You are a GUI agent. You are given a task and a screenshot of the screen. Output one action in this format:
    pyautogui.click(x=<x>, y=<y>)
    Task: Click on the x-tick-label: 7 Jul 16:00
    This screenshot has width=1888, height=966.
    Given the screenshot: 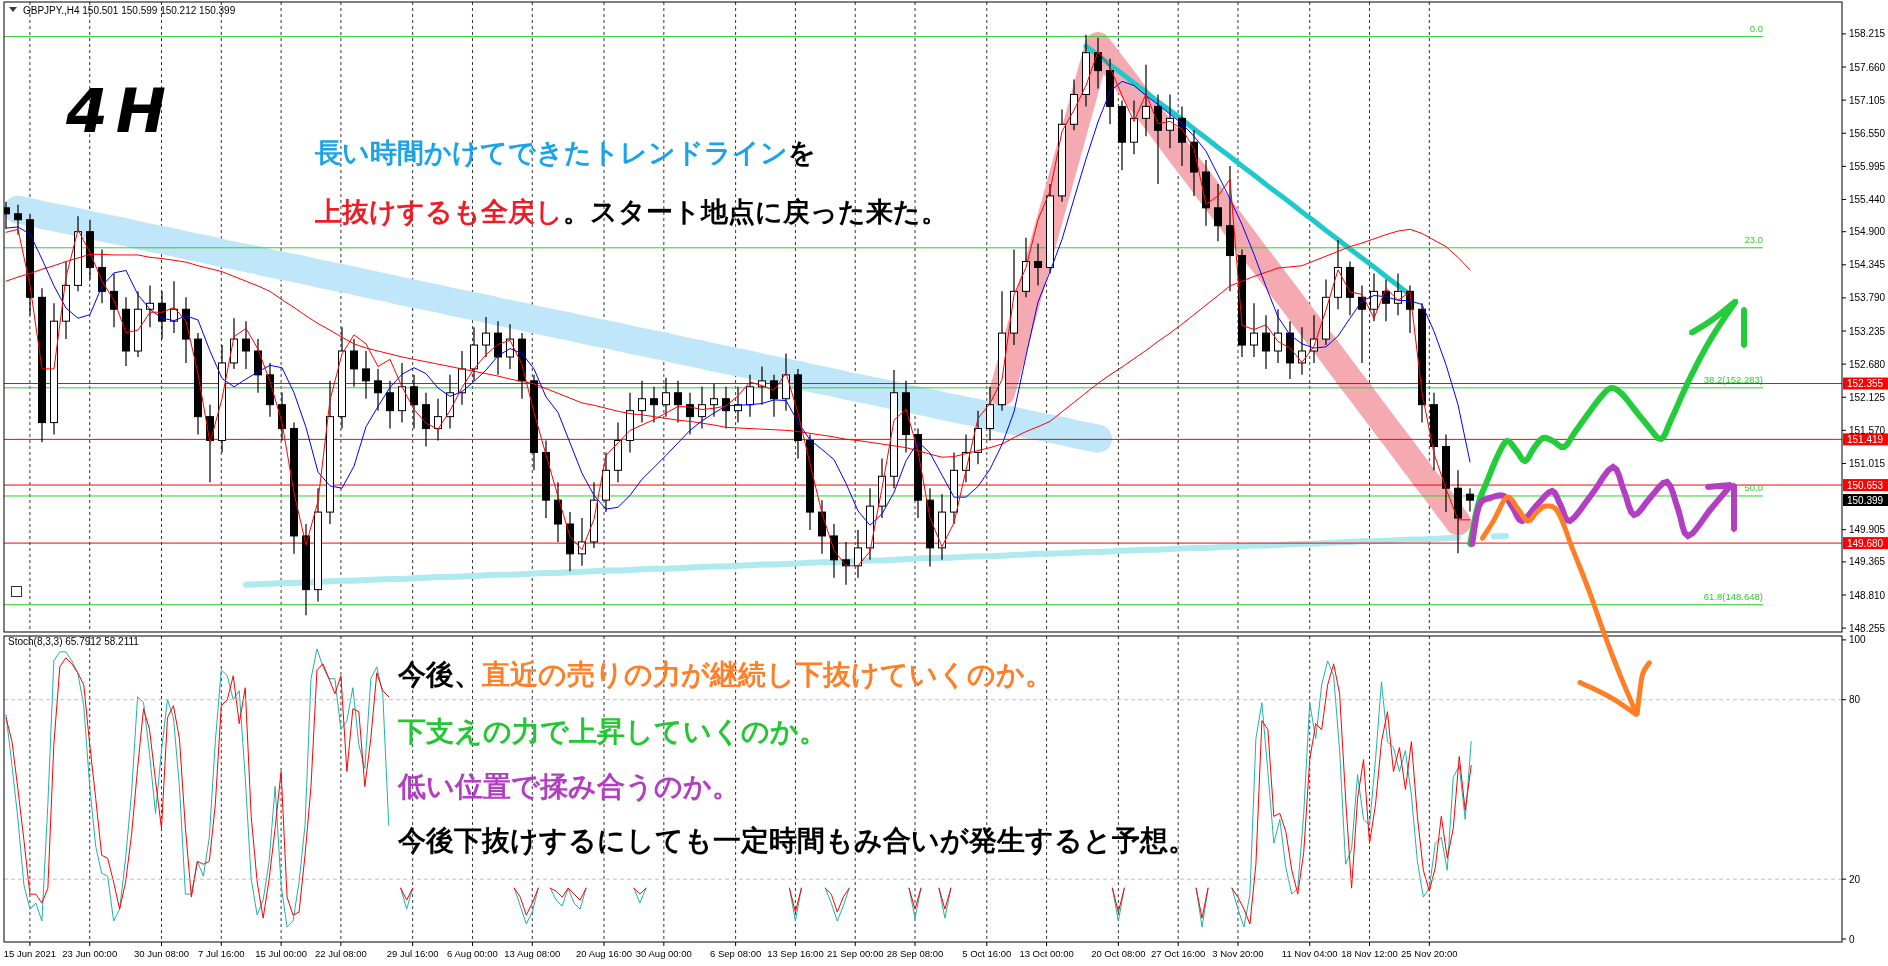 What is the action you would take?
    pyautogui.click(x=221, y=953)
    